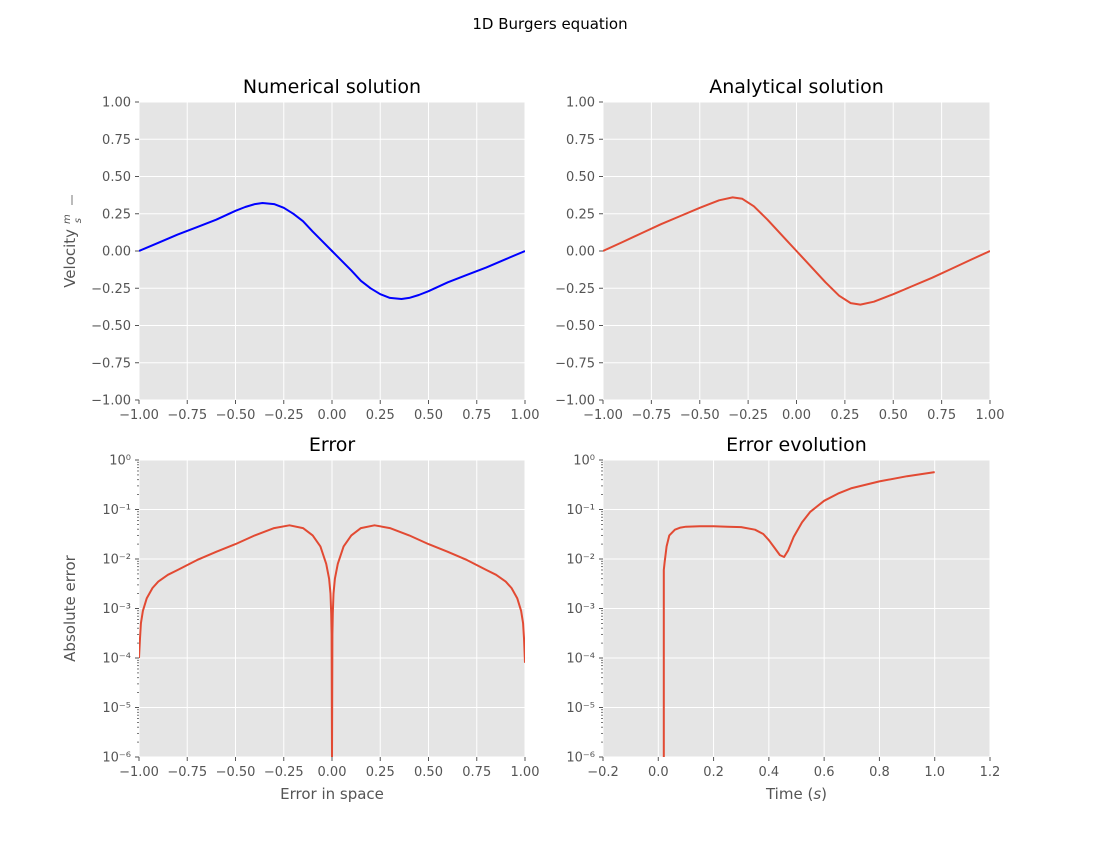 This screenshot has height=850, width=1100. Describe the element at coordinates (824, 772) in the screenshot. I see `x-tick-label: 0.6` at that location.